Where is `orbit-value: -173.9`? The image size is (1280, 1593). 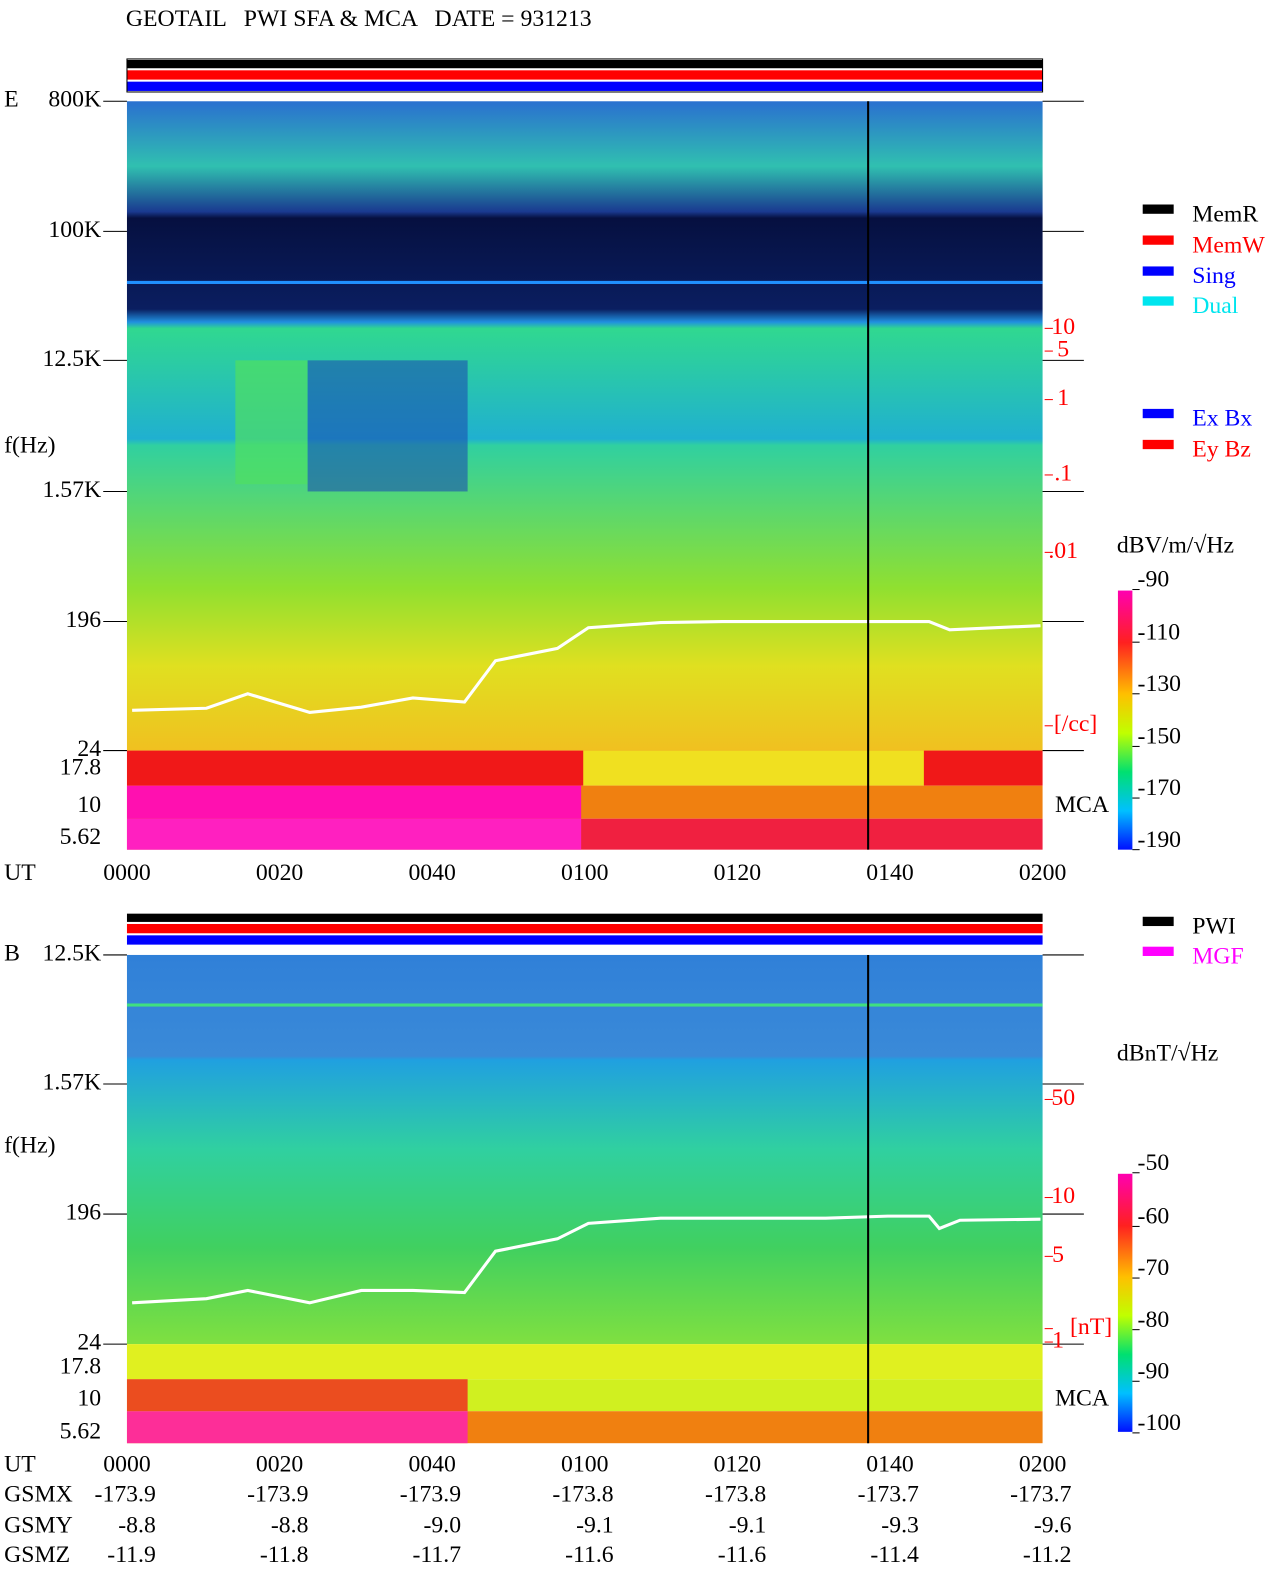
orbit-value: -173.9 is located at coordinates (430, 1494).